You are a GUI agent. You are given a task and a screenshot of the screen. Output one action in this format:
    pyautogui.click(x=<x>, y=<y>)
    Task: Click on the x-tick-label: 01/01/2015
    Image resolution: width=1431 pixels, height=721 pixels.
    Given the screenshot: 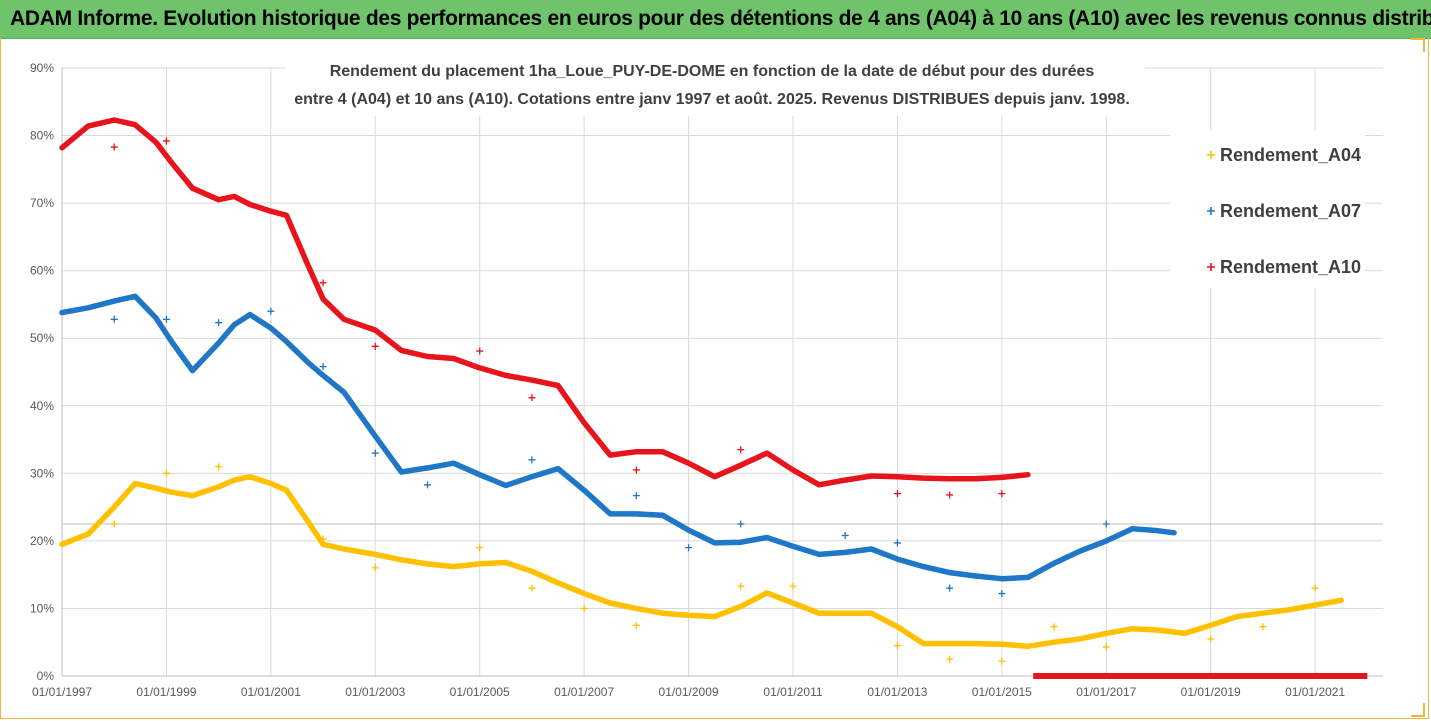 What is the action you would take?
    pyautogui.click(x=1002, y=692)
    